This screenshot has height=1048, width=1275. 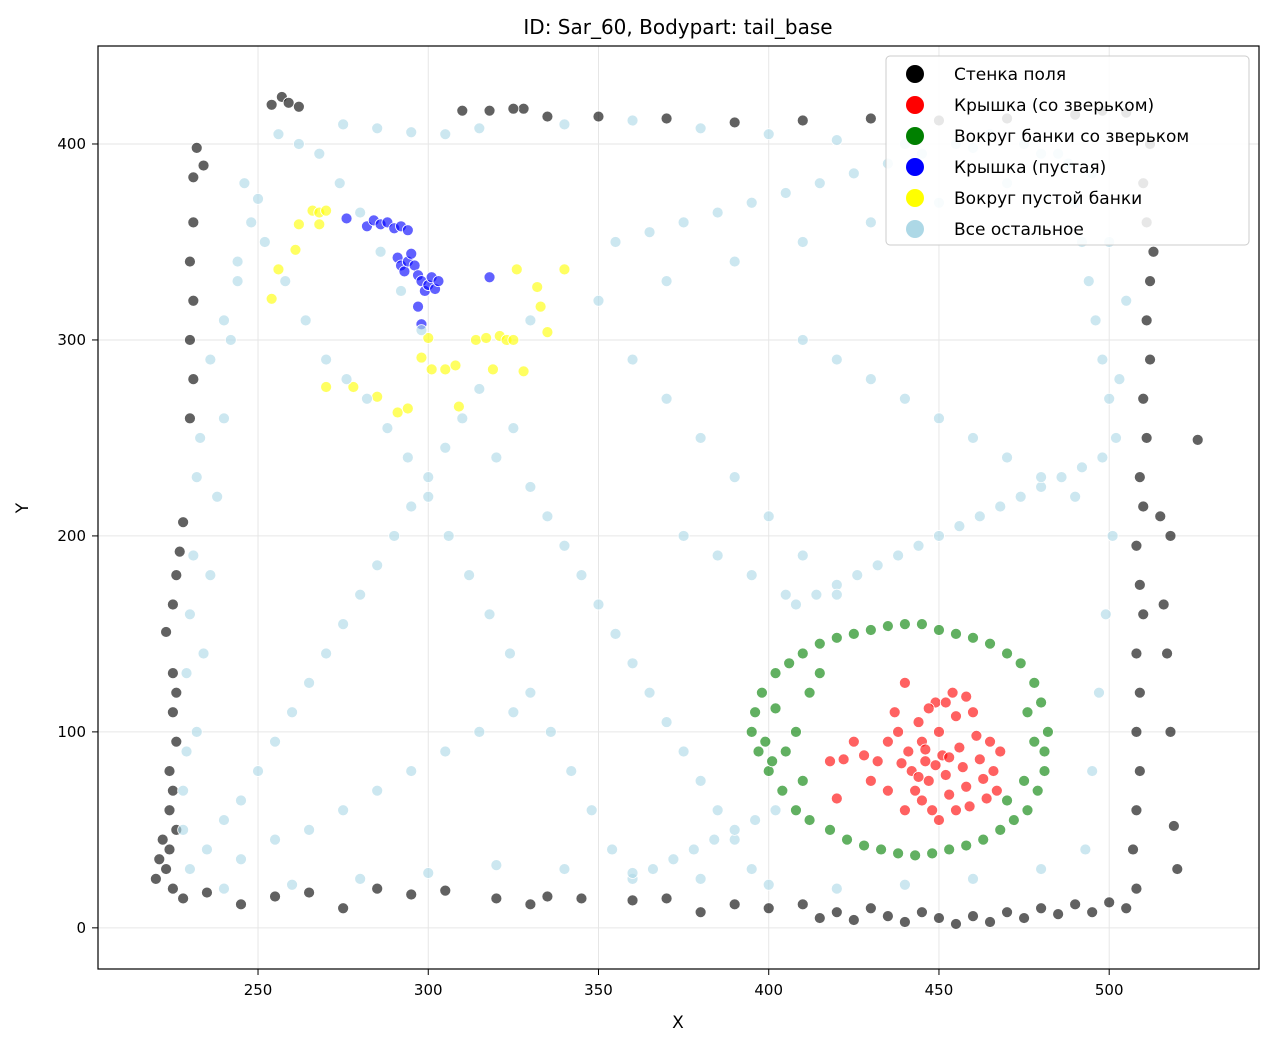 What do you see at coordinates (1010, 75) in the screenshot?
I see `legend-label: Стенка поля` at bounding box center [1010, 75].